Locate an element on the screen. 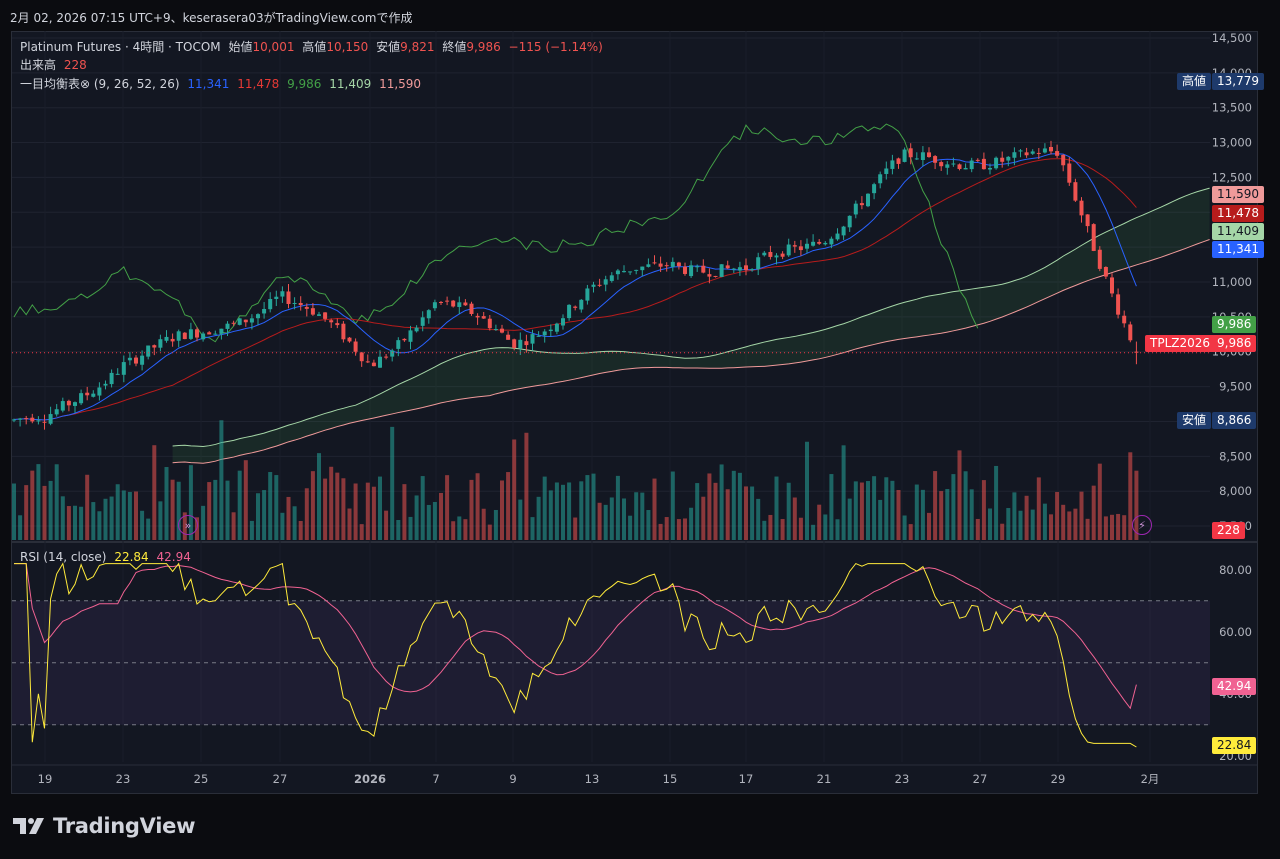 This screenshot has width=1280, height=859. time-axis-label: 2月 is located at coordinates (1150, 779).